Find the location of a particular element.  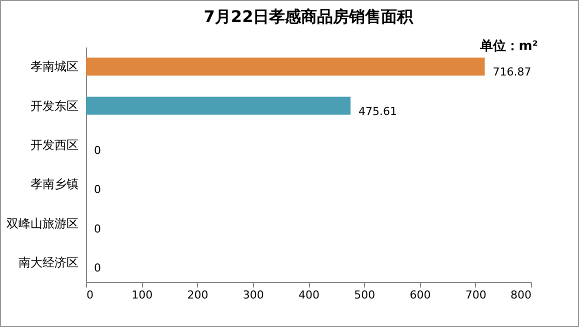

y-tick-label: 孝南乡镇 is located at coordinates (54, 184).